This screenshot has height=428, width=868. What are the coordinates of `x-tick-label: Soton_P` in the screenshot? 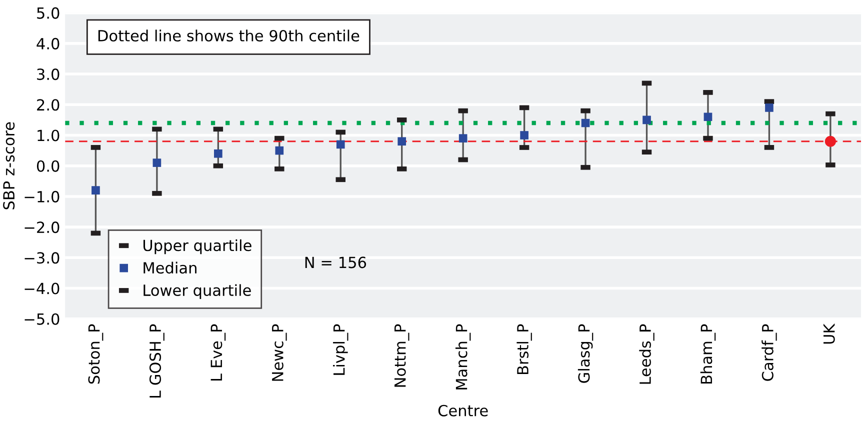 It's located at (96, 354).